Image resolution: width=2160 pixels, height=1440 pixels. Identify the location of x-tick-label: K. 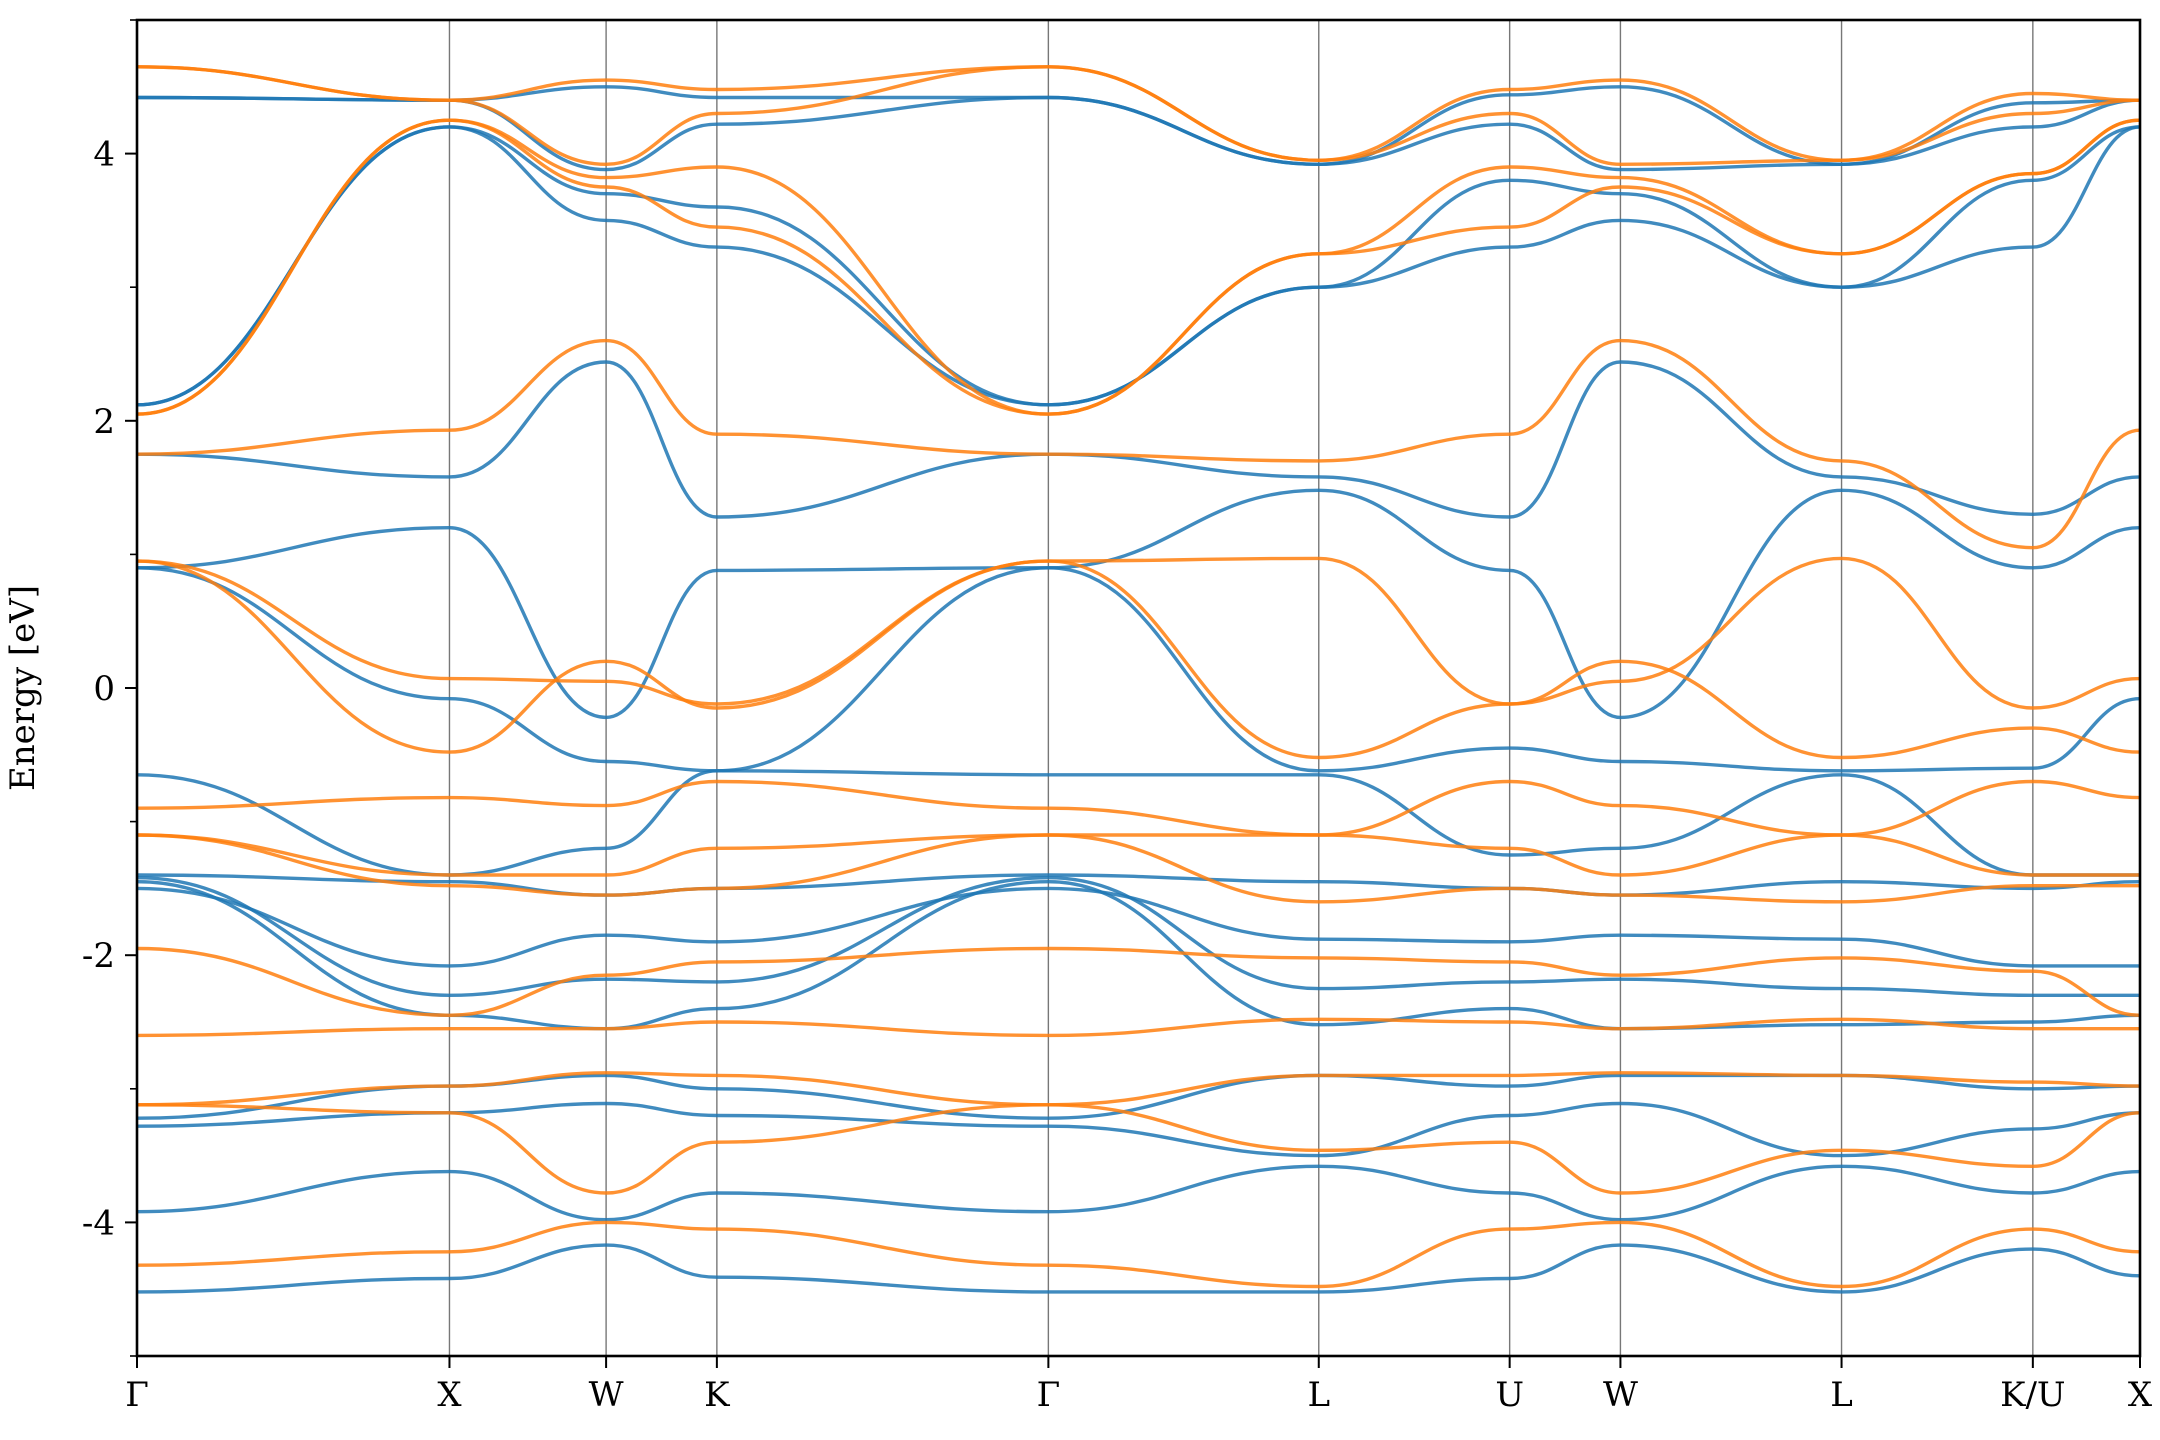
(717, 1395).